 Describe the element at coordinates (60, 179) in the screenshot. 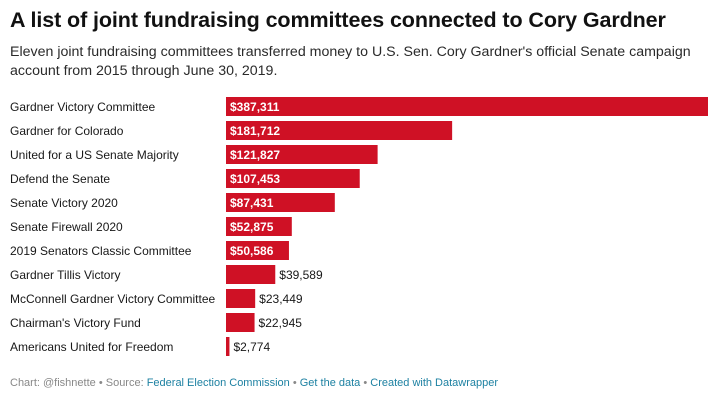

I see `category-label: Defend the Senate` at that location.